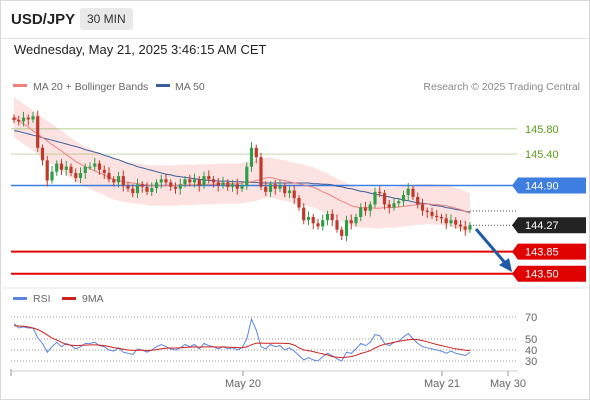  Describe the element at coordinates (243, 384) in the screenshot. I see `x-tick-label: May 20` at that location.